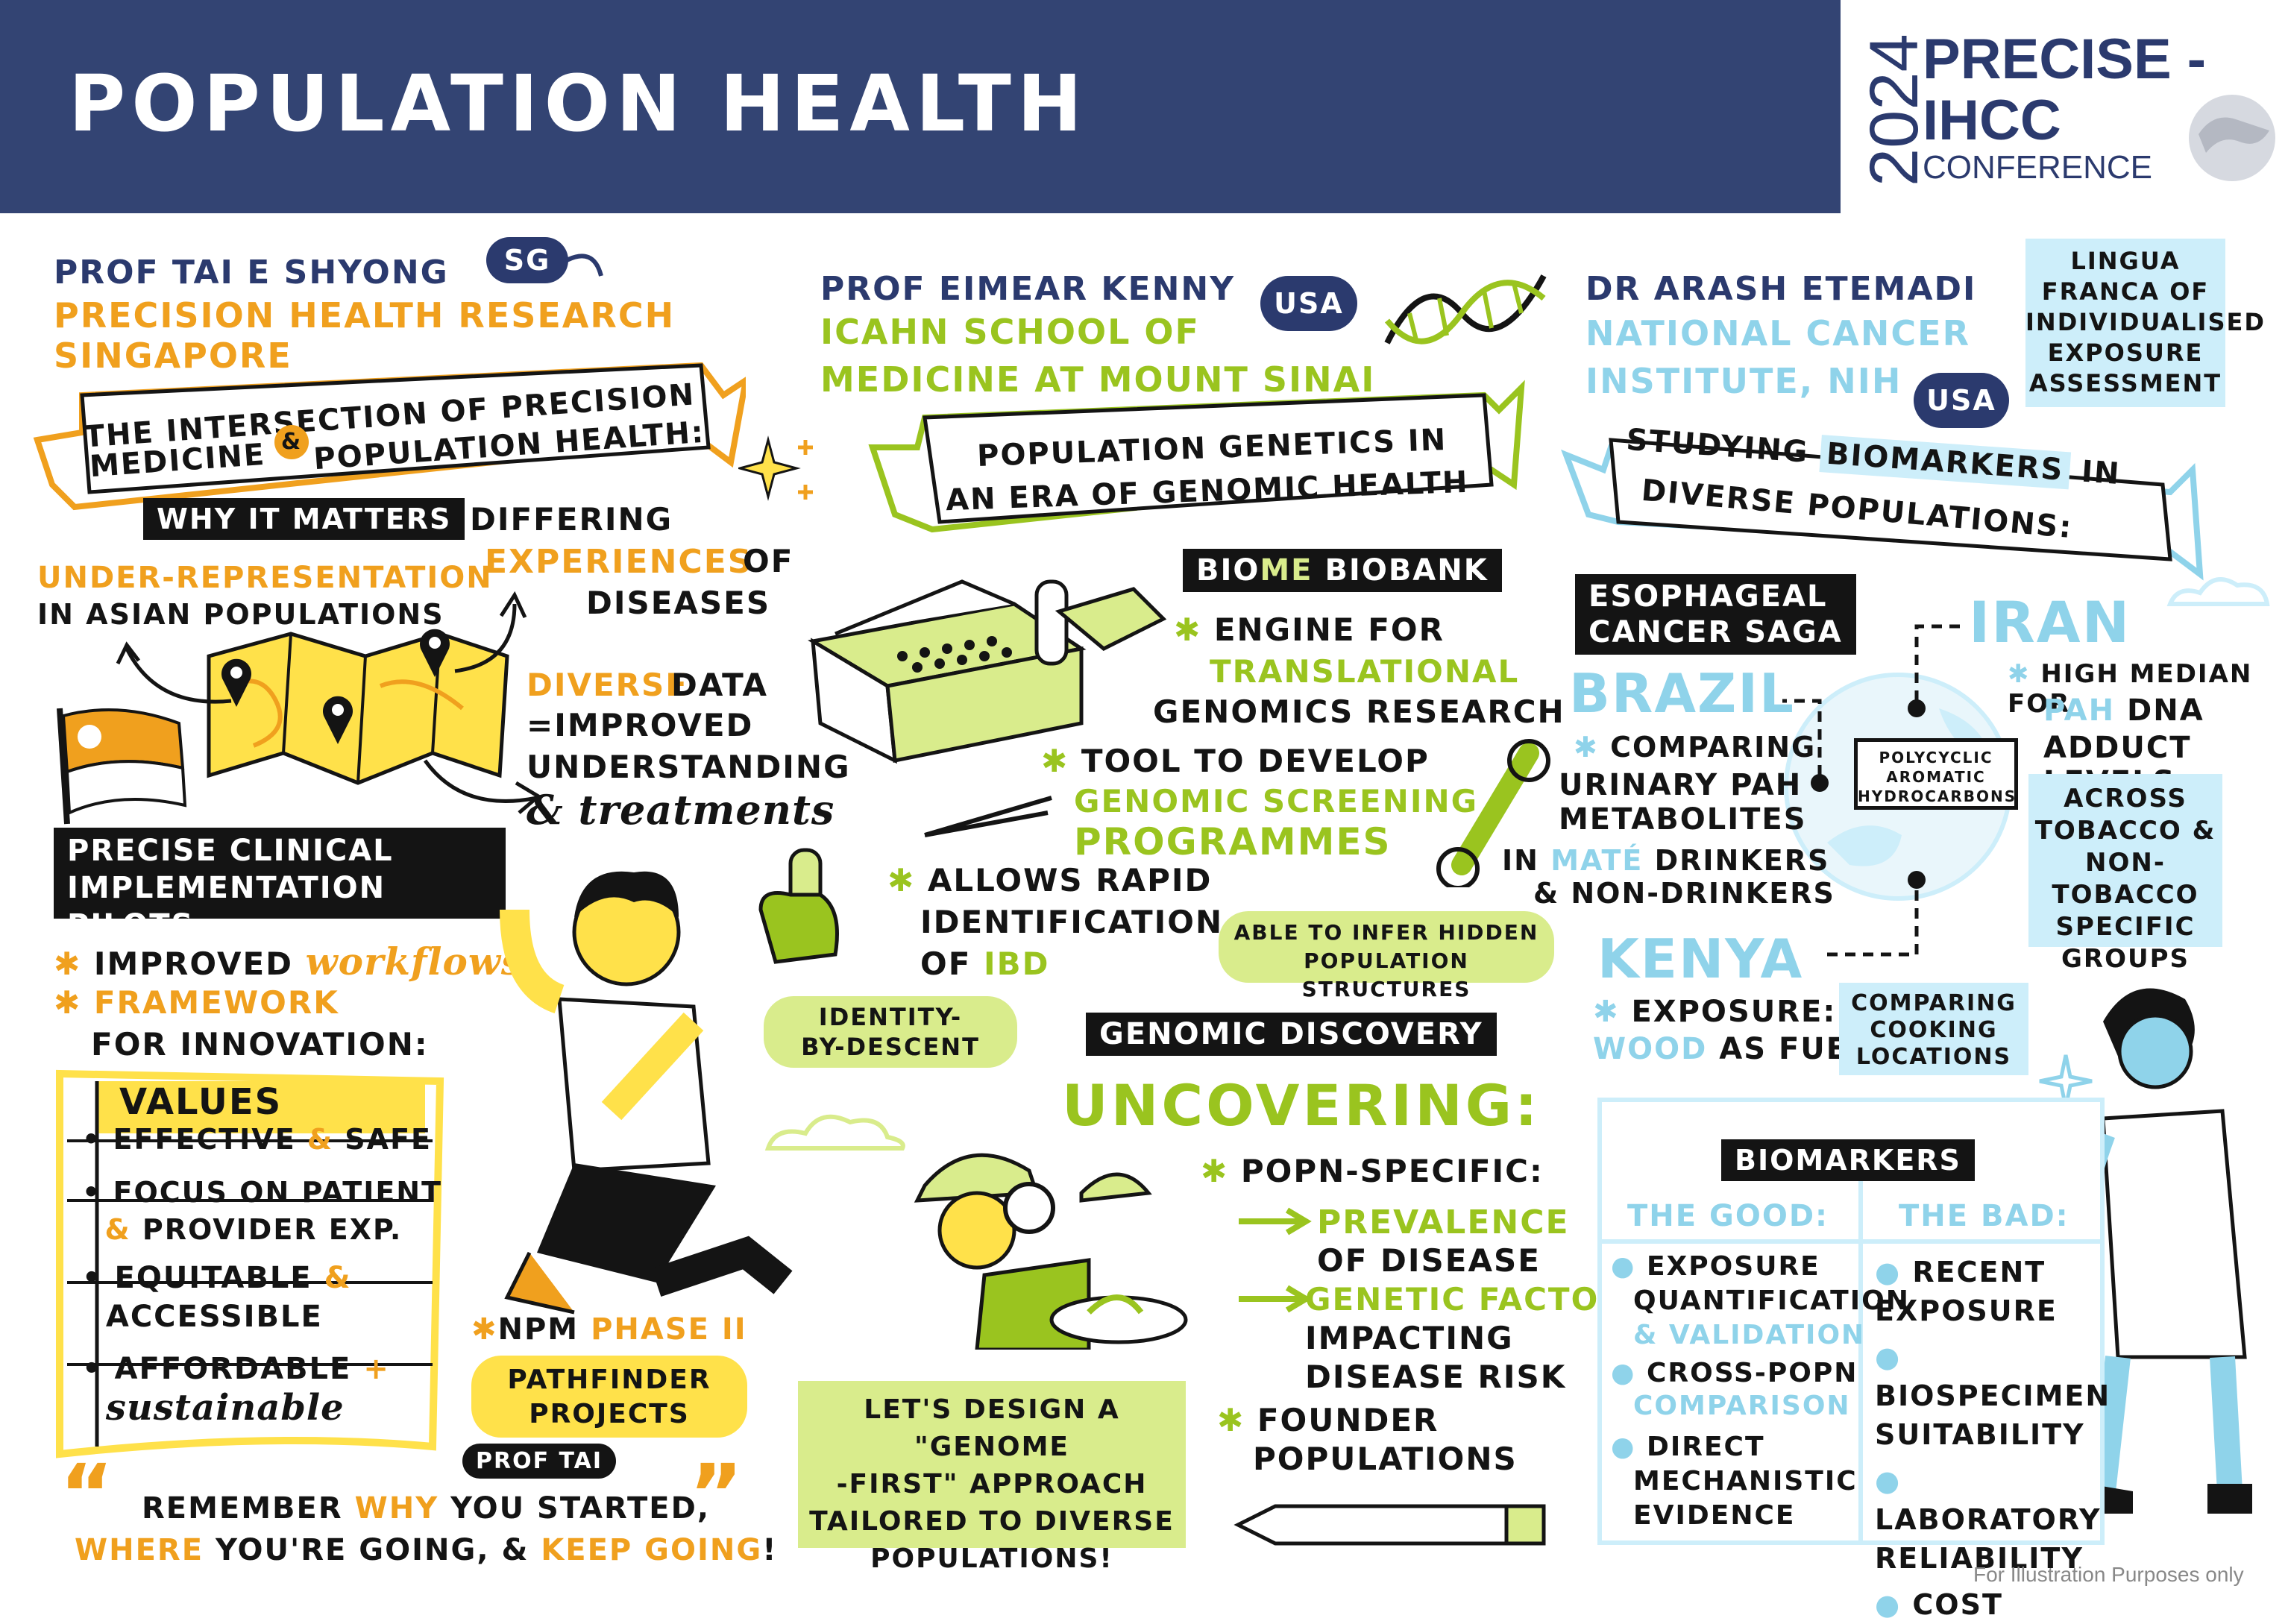 The height and width of the screenshot is (1624, 2288). Describe the element at coordinates (1275, 1221) in the screenshot. I see `arrow-right-icon` at that location.